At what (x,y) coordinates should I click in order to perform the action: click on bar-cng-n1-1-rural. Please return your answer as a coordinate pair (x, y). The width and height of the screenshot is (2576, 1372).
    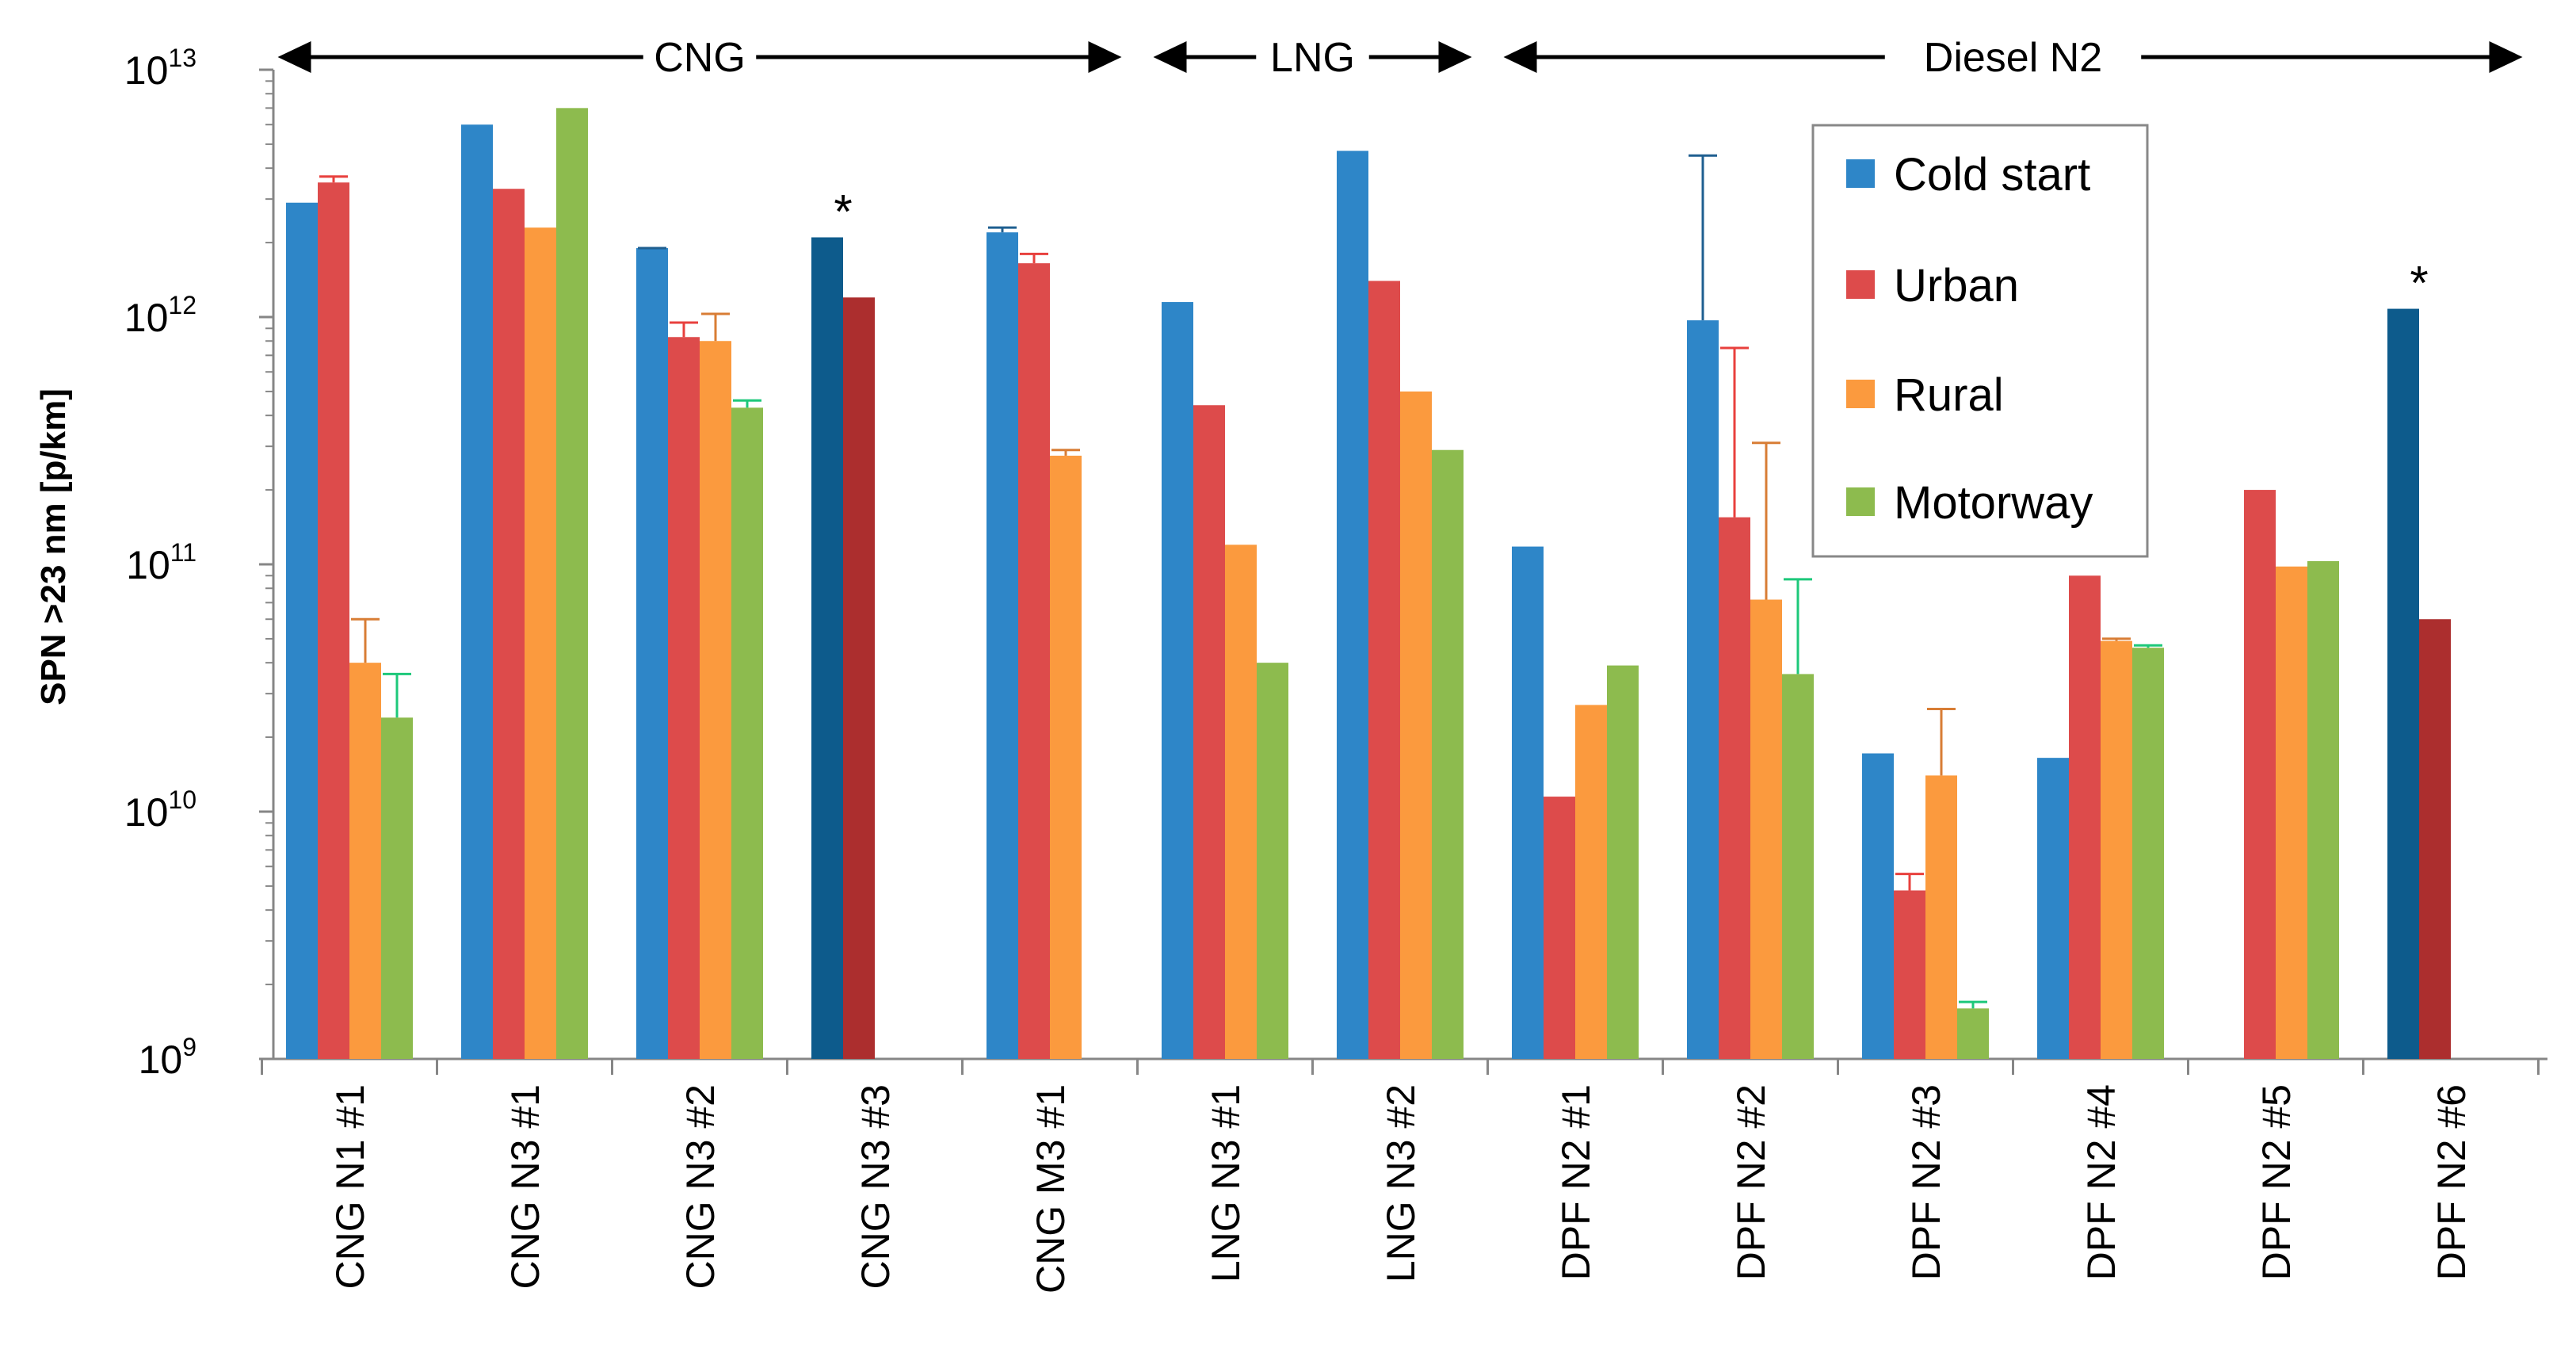
    Looking at the image, I should click on (365, 861).